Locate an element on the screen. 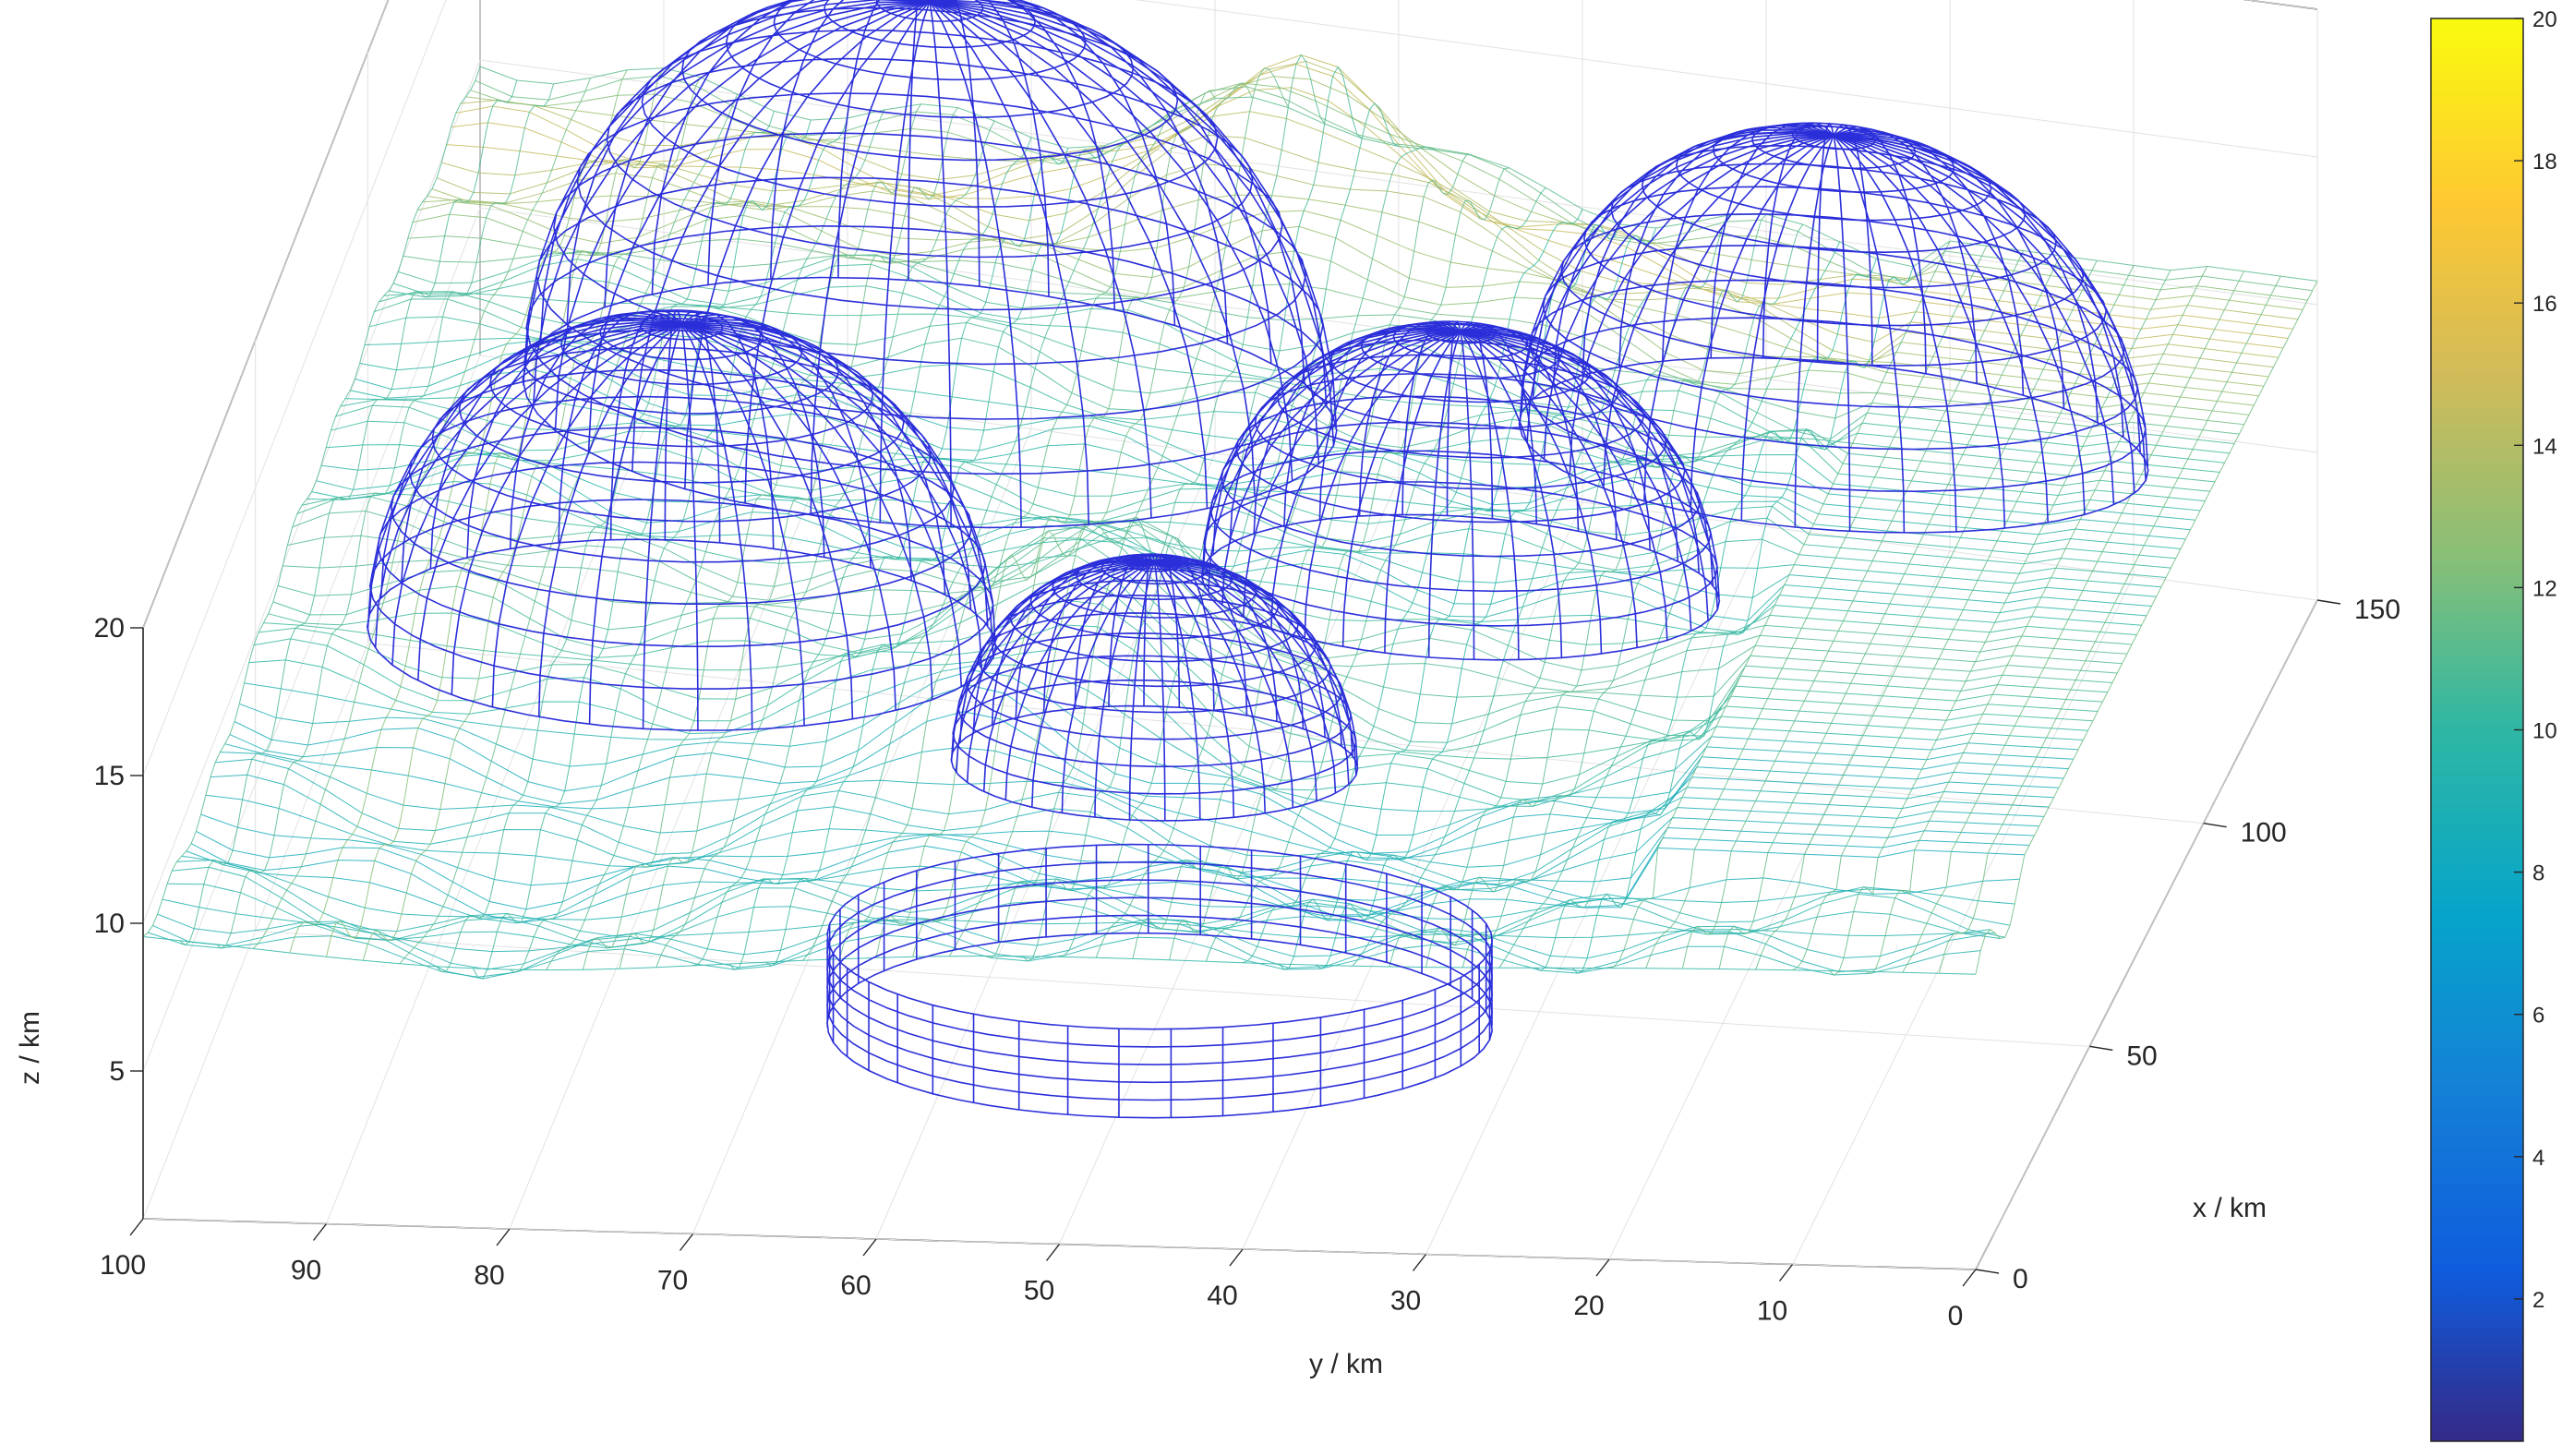 The width and height of the screenshot is (2574, 1456). y-tick-label: 60 is located at coordinates (855, 1285).